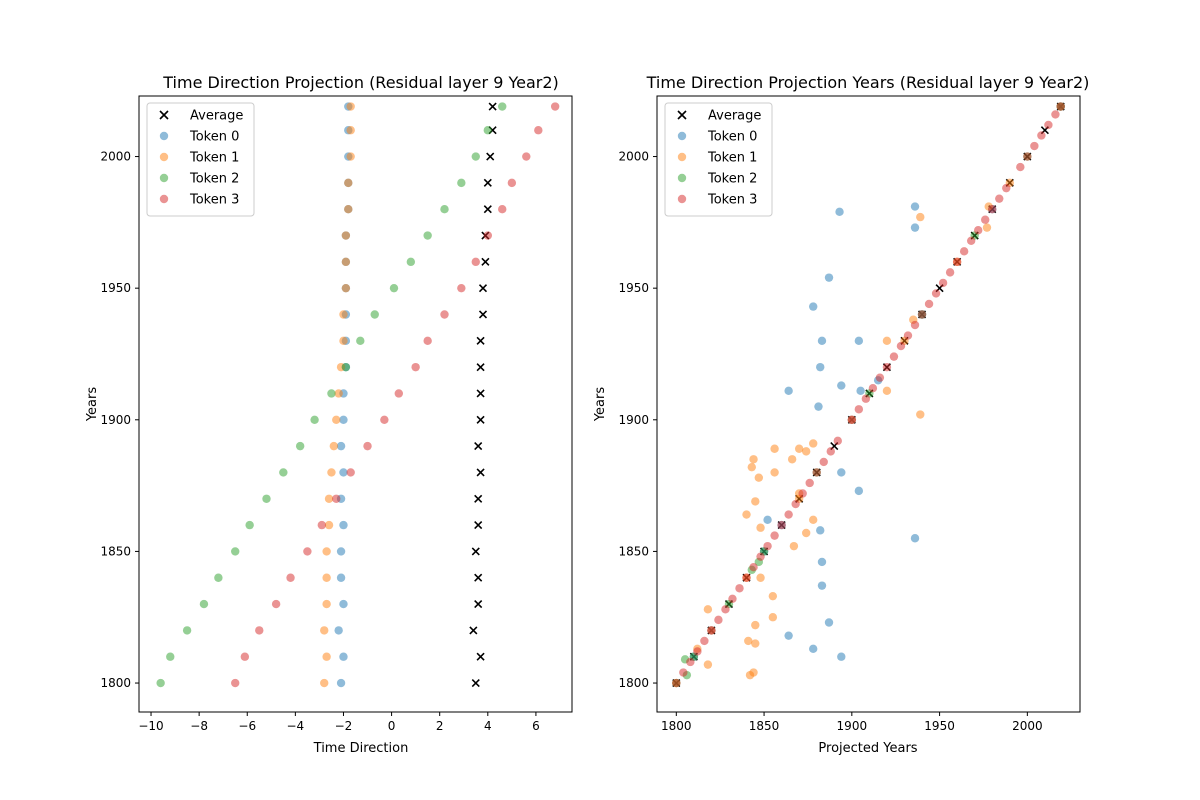 Image resolution: width=1200 pixels, height=800 pixels. Describe the element at coordinates (214, 158) in the screenshot. I see `legend-label: Token 1` at that location.